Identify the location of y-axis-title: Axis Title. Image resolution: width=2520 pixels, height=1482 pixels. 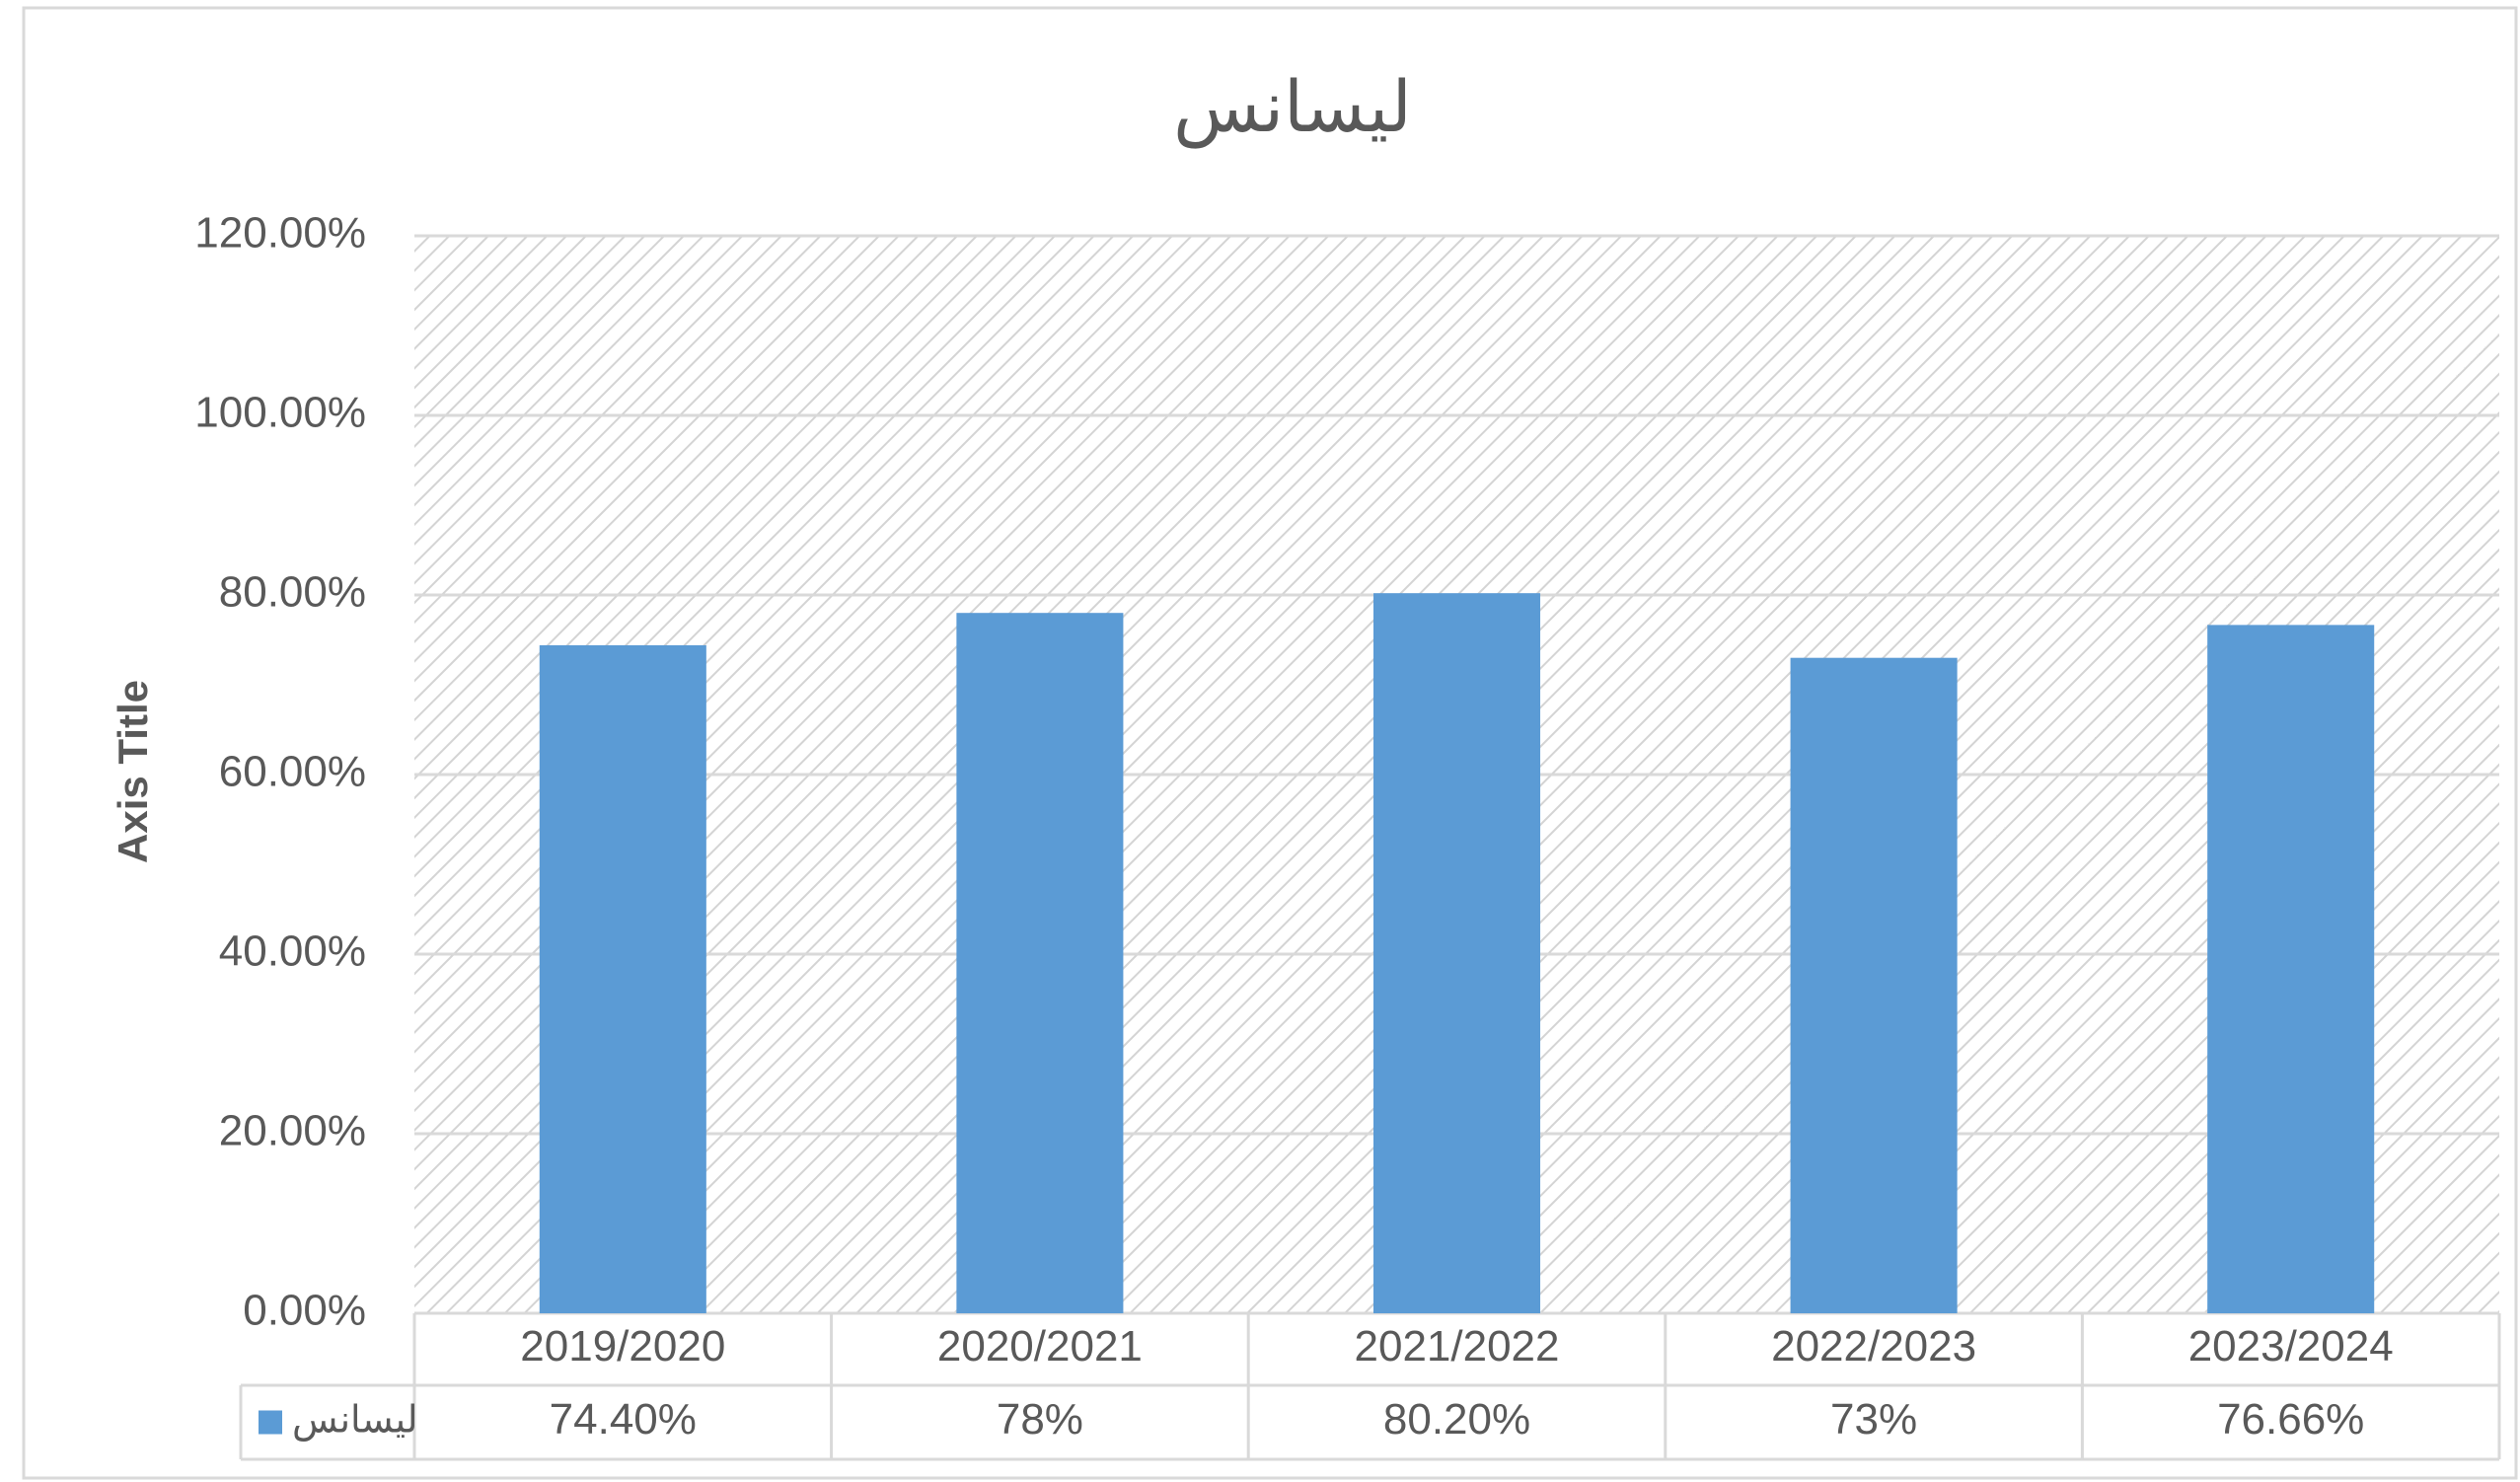
(133, 771).